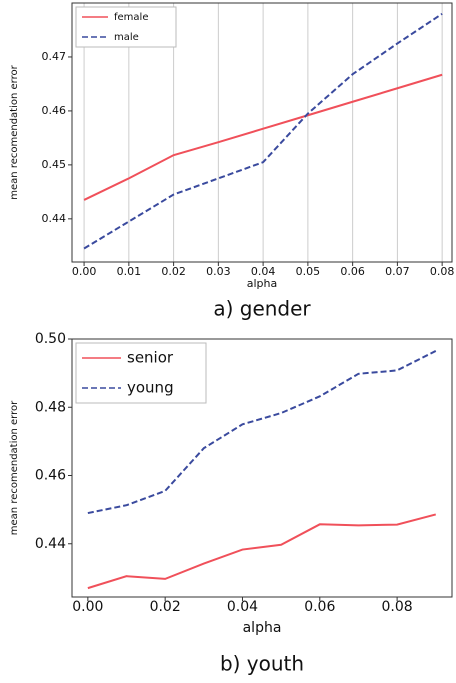 The image size is (456, 683). Describe the element at coordinates (308, 271) in the screenshot. I see `x-tick-label: 0.05` at that location.